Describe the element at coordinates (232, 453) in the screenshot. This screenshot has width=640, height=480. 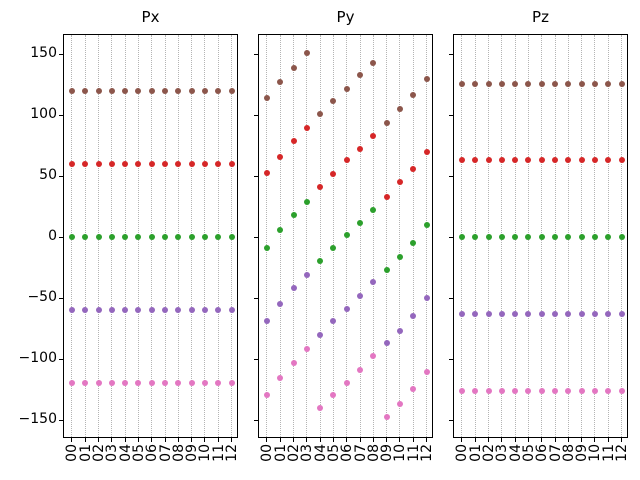
I see `x-tick-label: 12` at that location.